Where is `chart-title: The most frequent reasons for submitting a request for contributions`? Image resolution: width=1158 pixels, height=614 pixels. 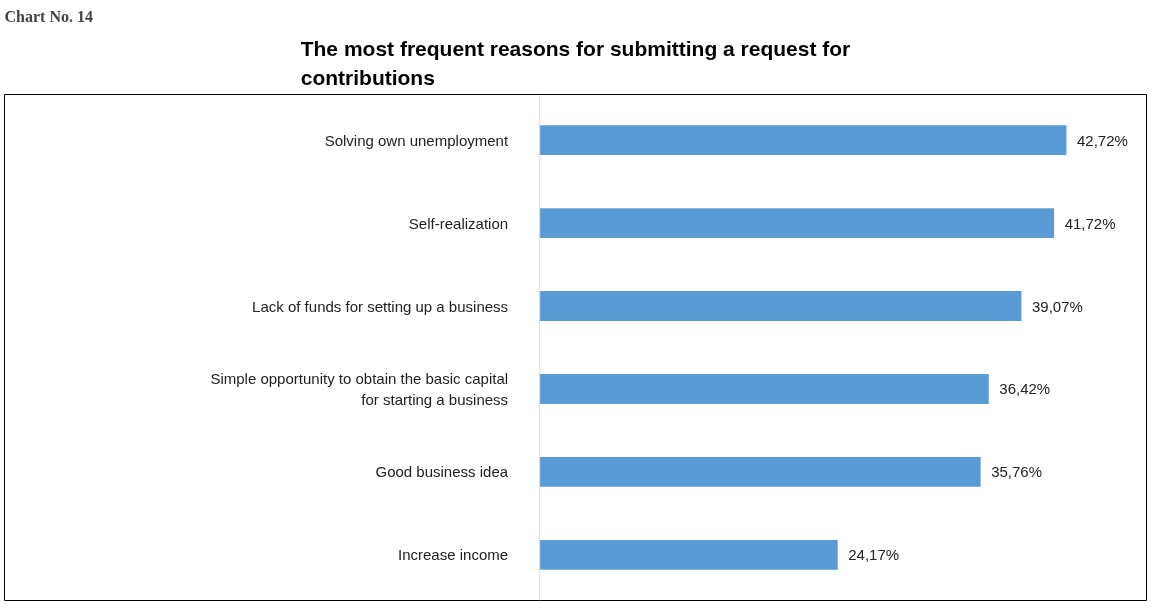
chart-title: The most frequent reasons for submitting a request for contributions is located at coordinates (575, 63).